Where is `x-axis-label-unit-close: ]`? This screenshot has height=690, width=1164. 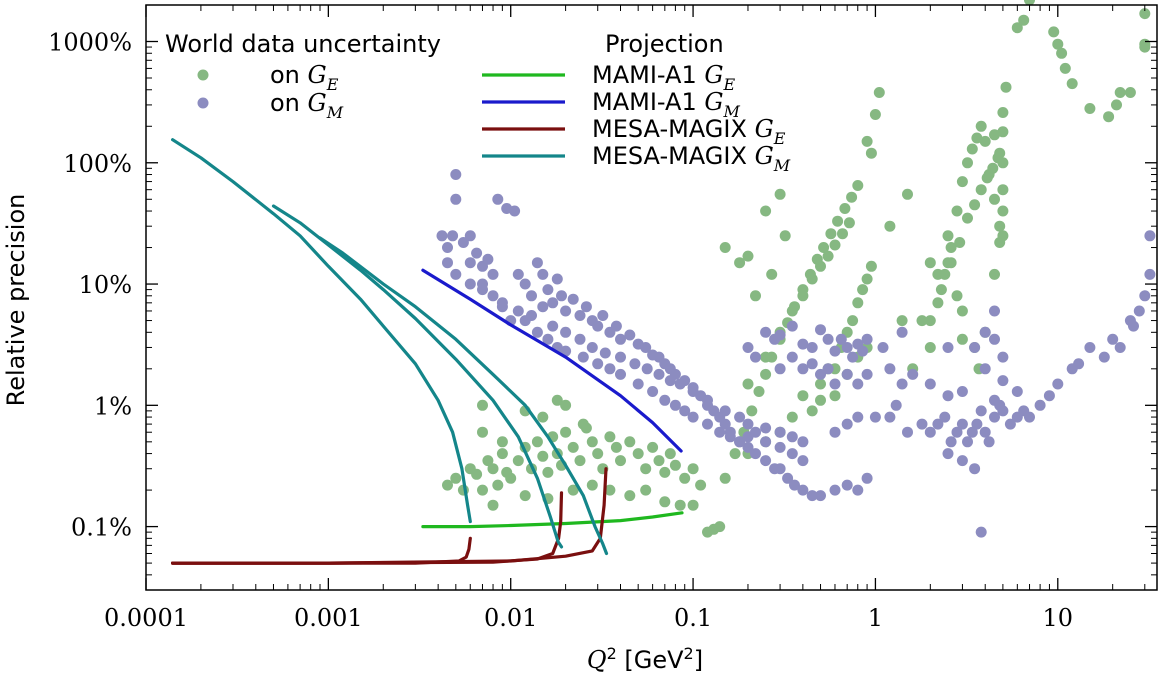 x-axis-label-unit-close: ] is located at coordinates (698, 660).